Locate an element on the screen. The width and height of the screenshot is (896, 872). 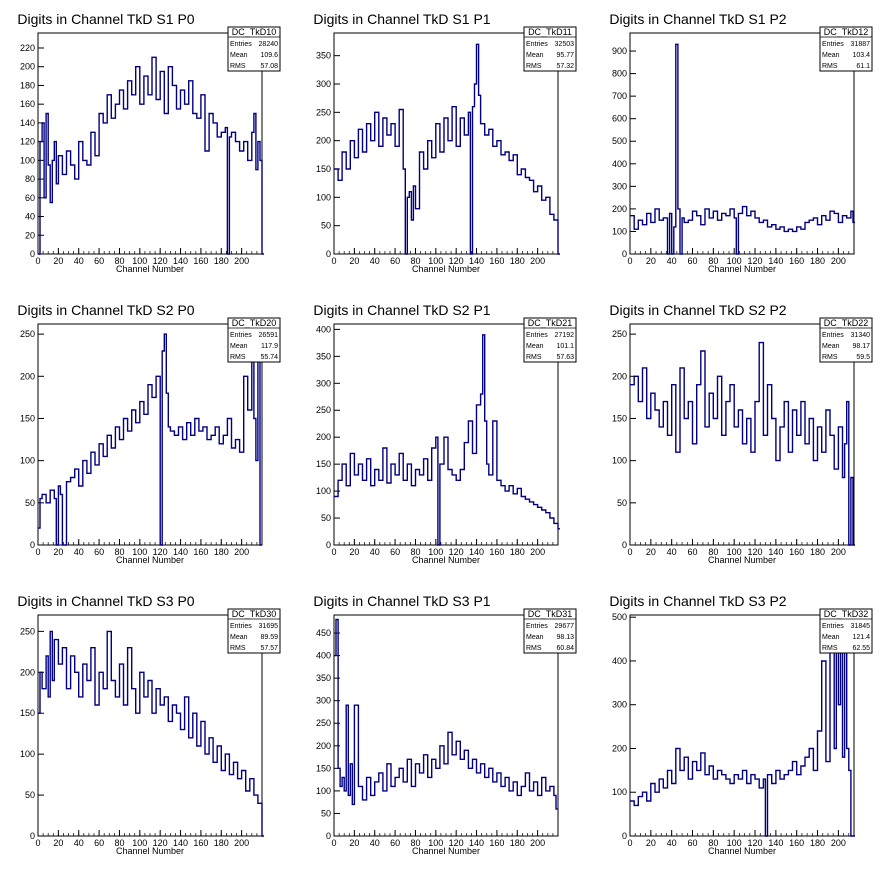
stats-row-value: 117.9 is located at coordinates (269, 346).